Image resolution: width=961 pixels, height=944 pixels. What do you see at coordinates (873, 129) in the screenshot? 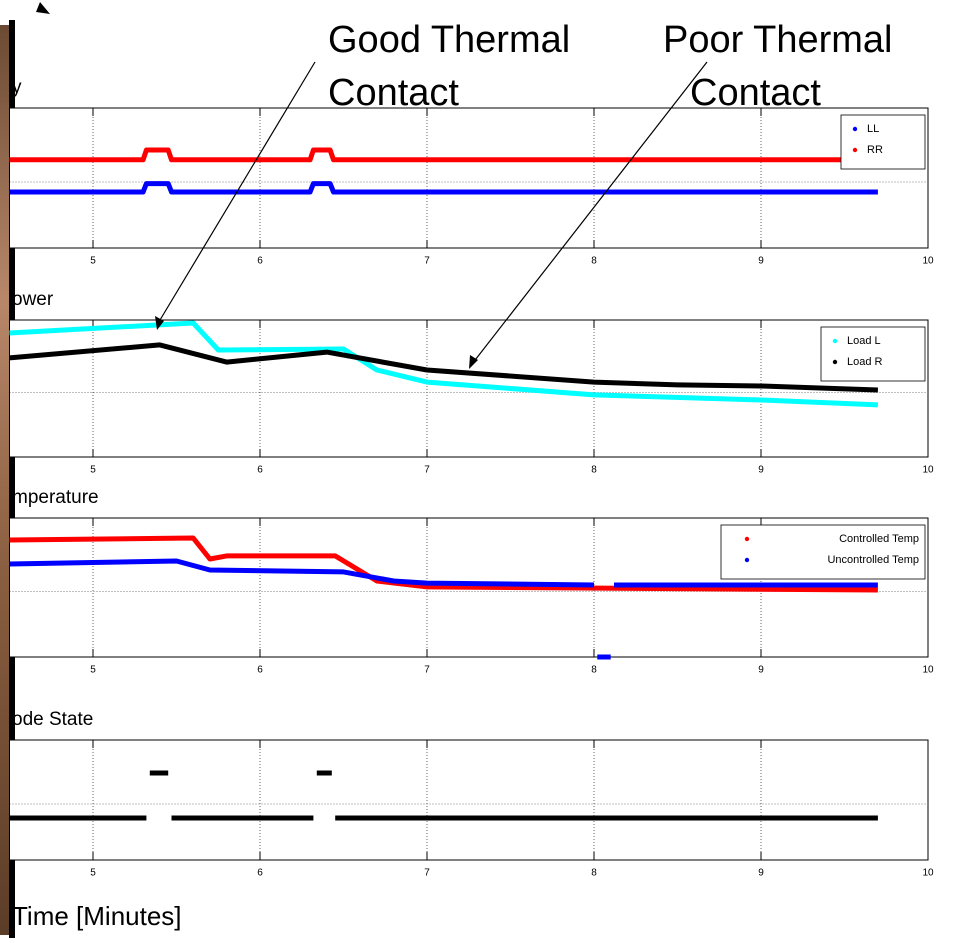
I see `legend-label: LL` at bounding box center [873, 129].